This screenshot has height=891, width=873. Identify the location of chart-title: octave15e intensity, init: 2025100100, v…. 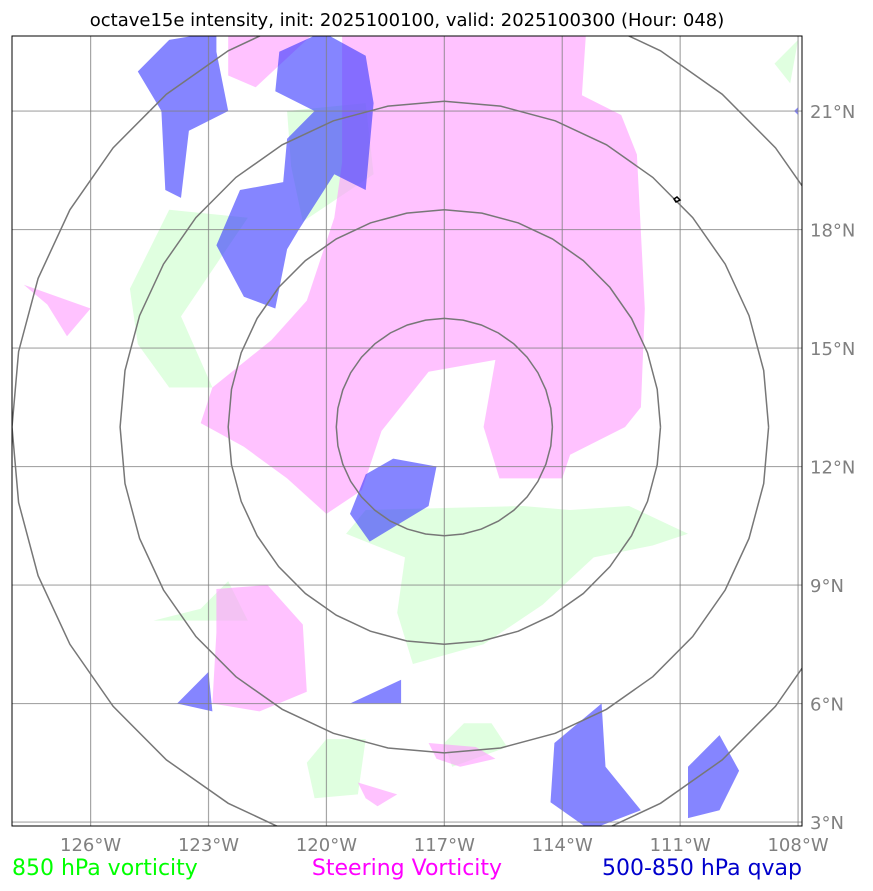
(407, 20).